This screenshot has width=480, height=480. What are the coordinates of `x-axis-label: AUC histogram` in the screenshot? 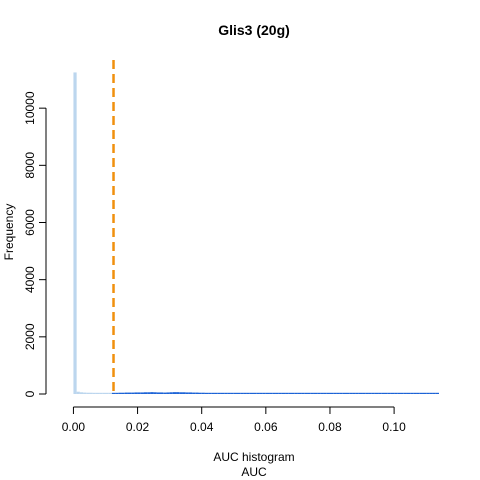 It's located at (253, 457).